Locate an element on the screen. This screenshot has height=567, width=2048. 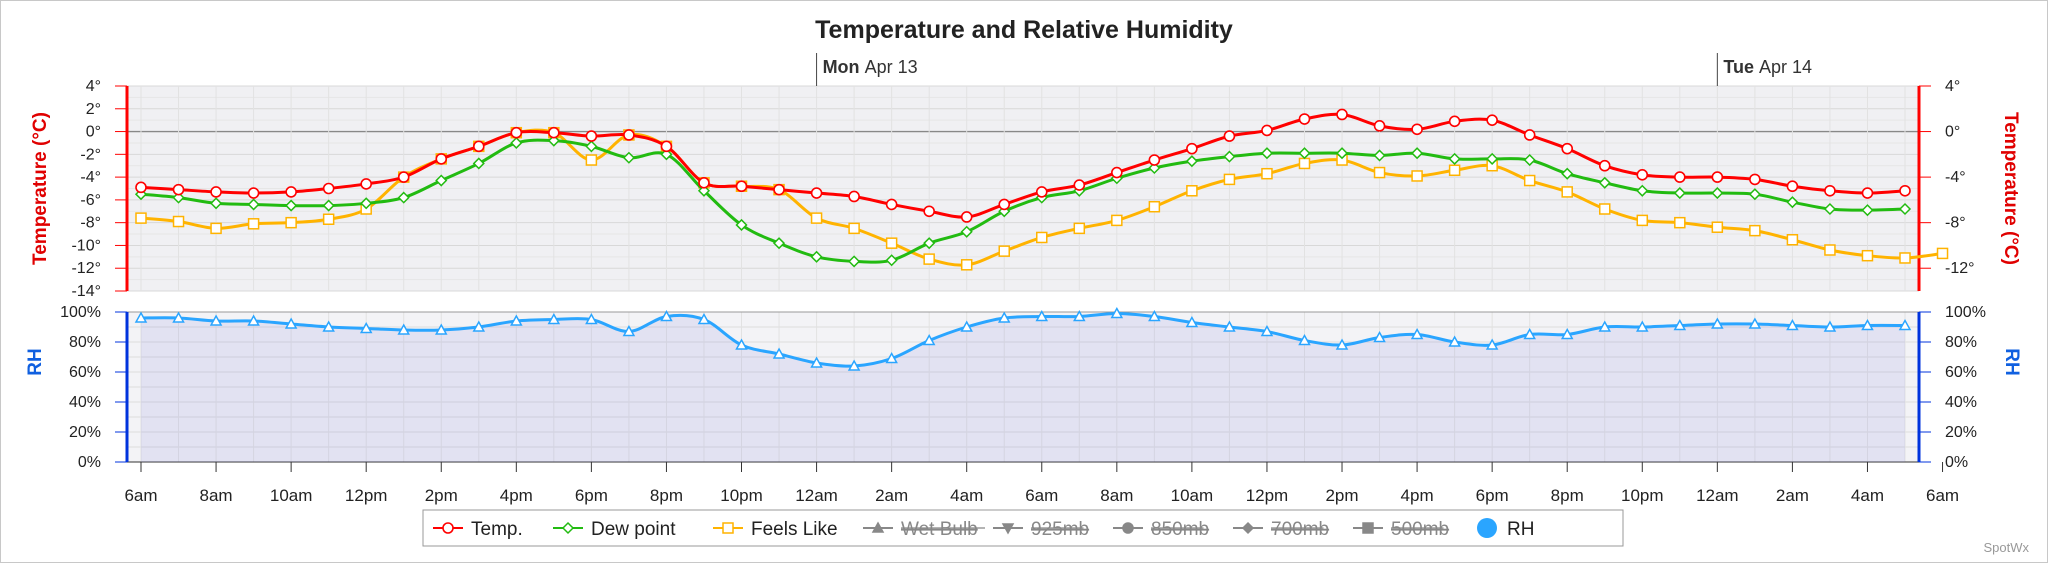
day-label-1: Tue Apr 14 is located at coordinates (1767, 67).